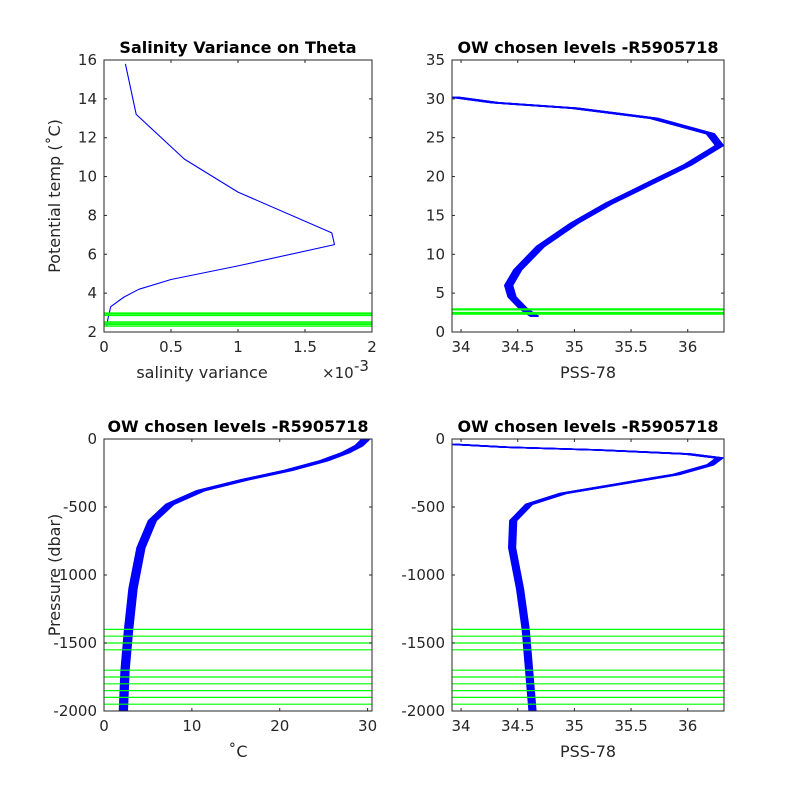 The image size is (800, 800). Describe the element at coordinates (92, 293) in the screenshot. I see `y-tick-label: 4` at that location.